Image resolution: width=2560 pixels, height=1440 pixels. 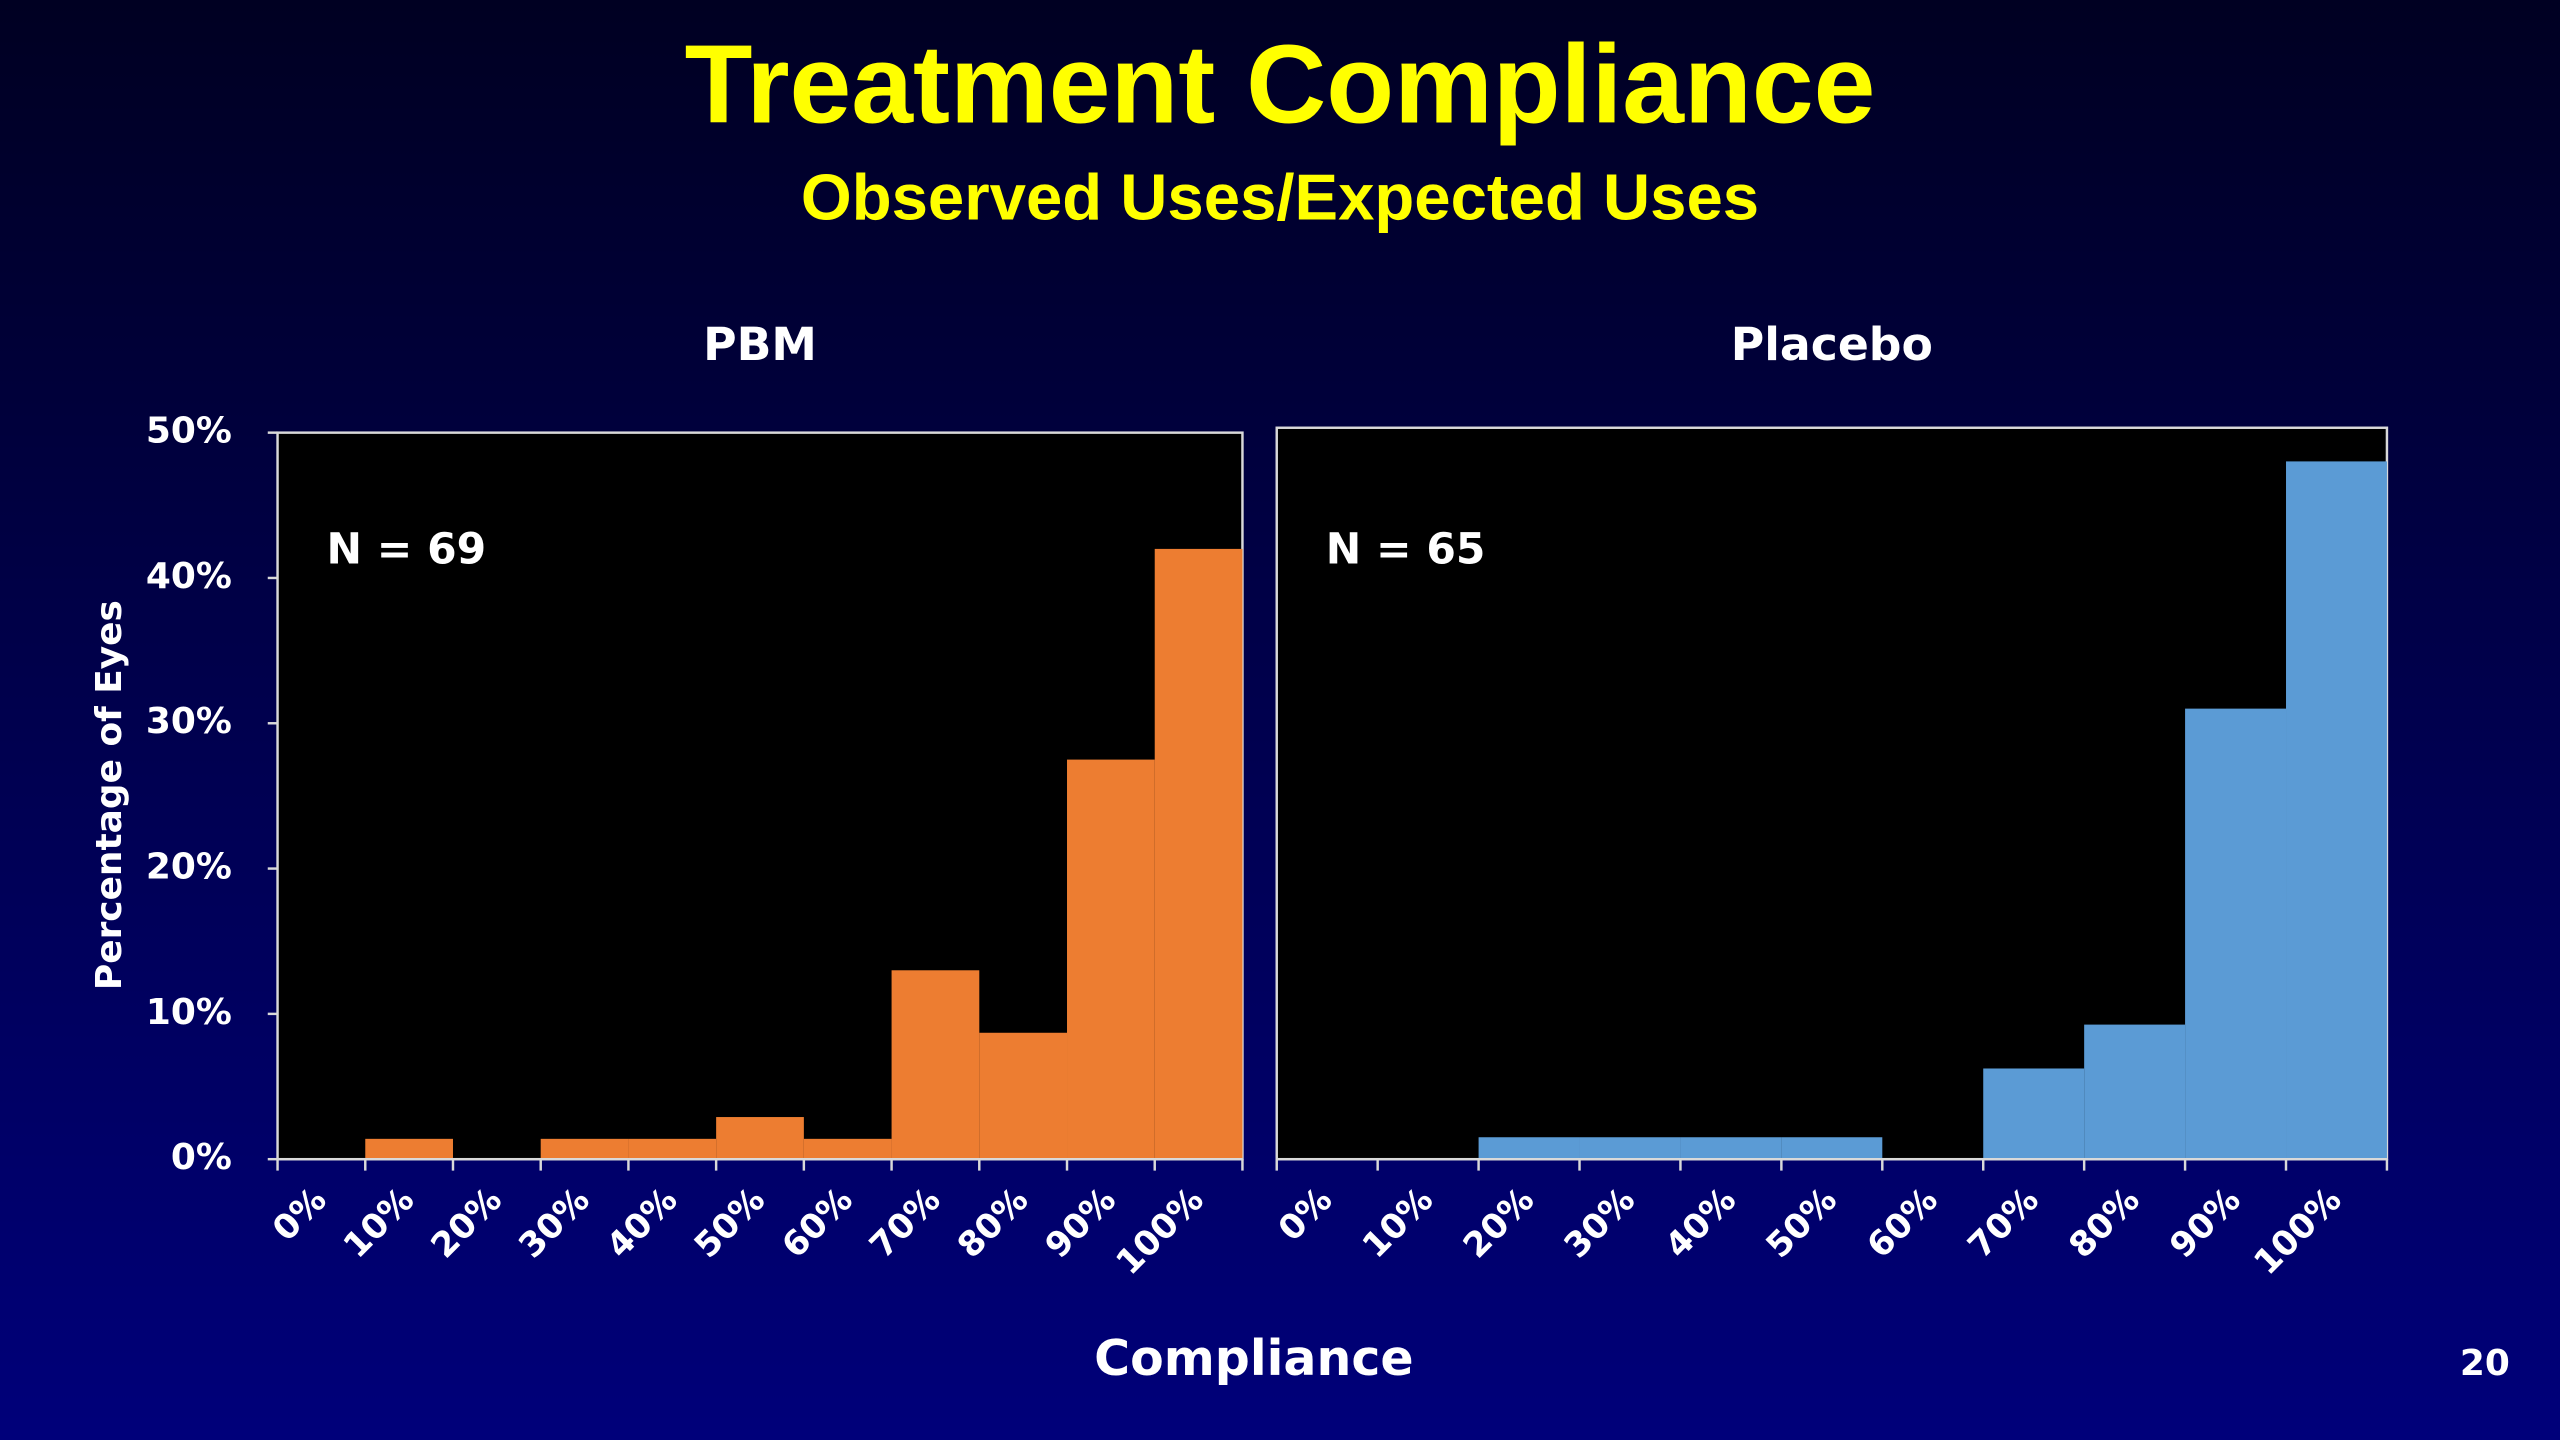 What do you see at coordinates (189, 721) in the screenshot?
I see `y-tick-label: 30%` at bounding box center [189, 721].